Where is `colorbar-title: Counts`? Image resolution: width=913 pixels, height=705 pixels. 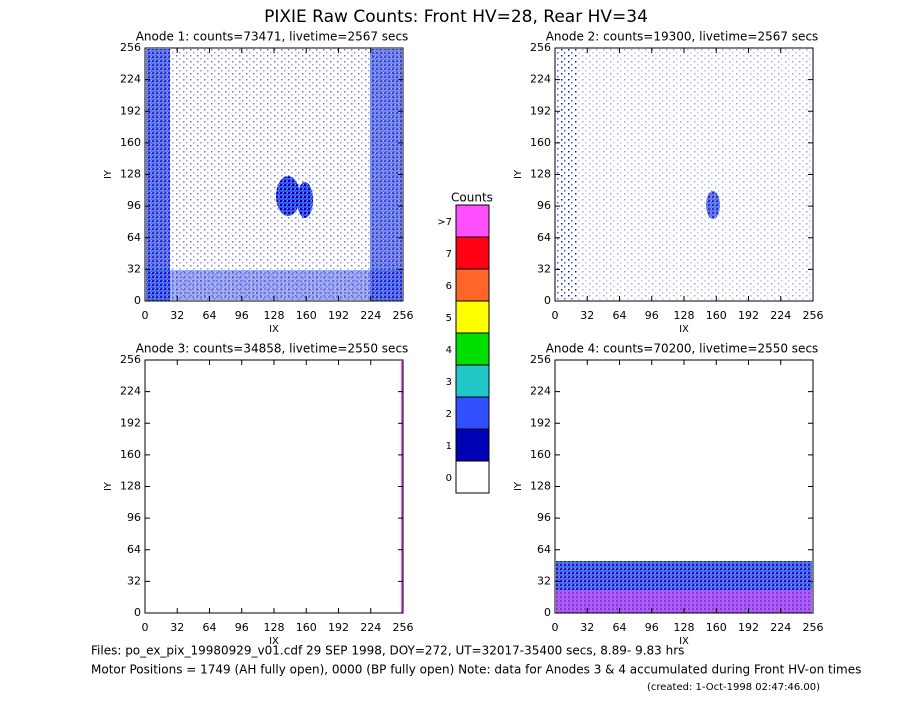
colorbar-title: Counts is located at coordinates (472, 198).